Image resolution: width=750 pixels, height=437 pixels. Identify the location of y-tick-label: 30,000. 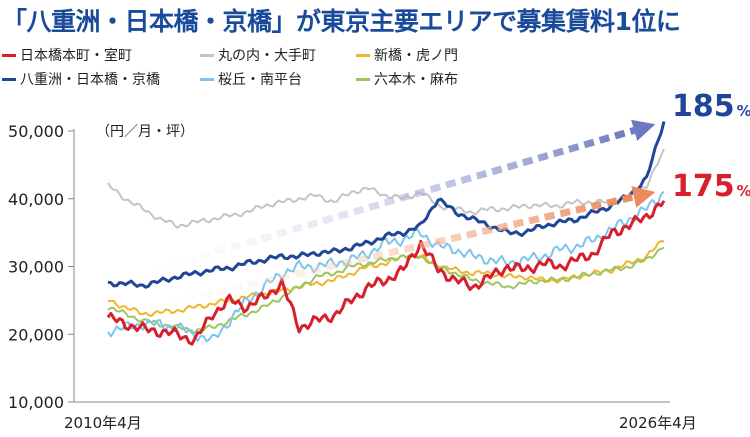
(36, 267).